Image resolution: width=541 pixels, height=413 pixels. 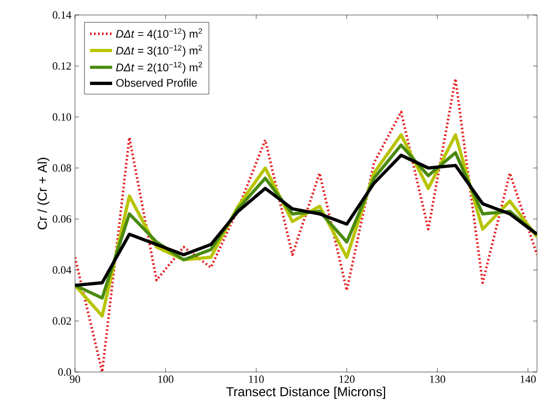 What do you see at coordinates (75, 379) in the screenshot?
I see `x-tick-label: 90` at bounding box center [75, 379].